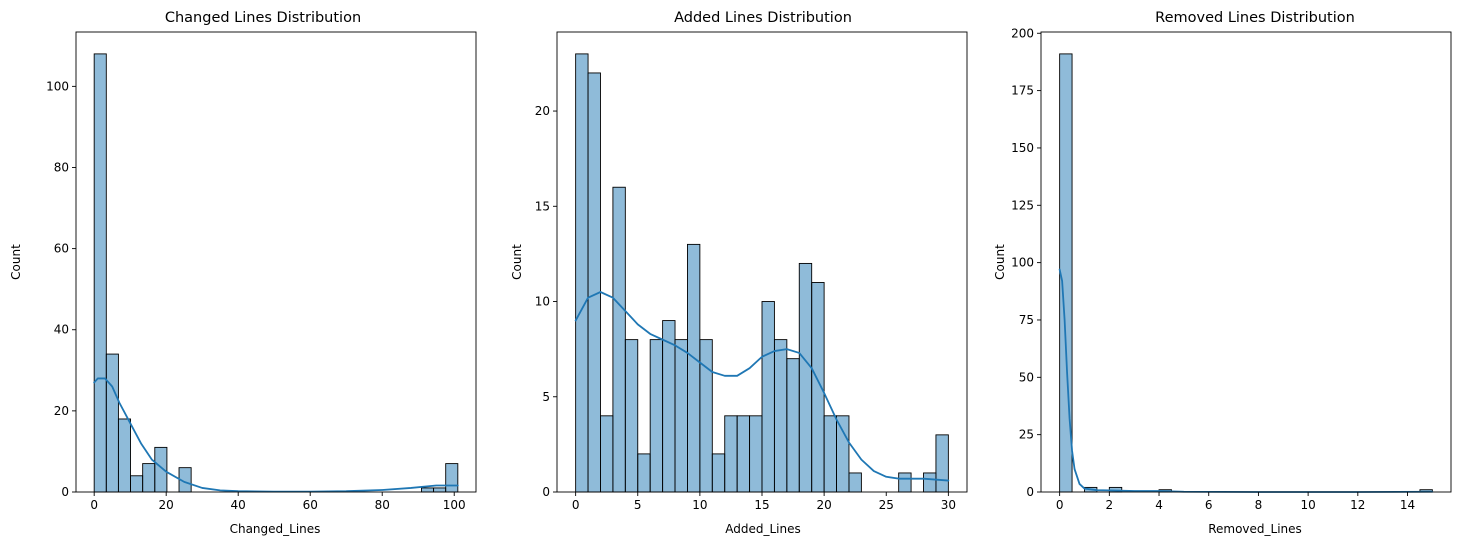  What do you see at coordinates (1110, 505) in the screenshot?
I see `x-tick-label: 2` at bounding box center [1110, 505].